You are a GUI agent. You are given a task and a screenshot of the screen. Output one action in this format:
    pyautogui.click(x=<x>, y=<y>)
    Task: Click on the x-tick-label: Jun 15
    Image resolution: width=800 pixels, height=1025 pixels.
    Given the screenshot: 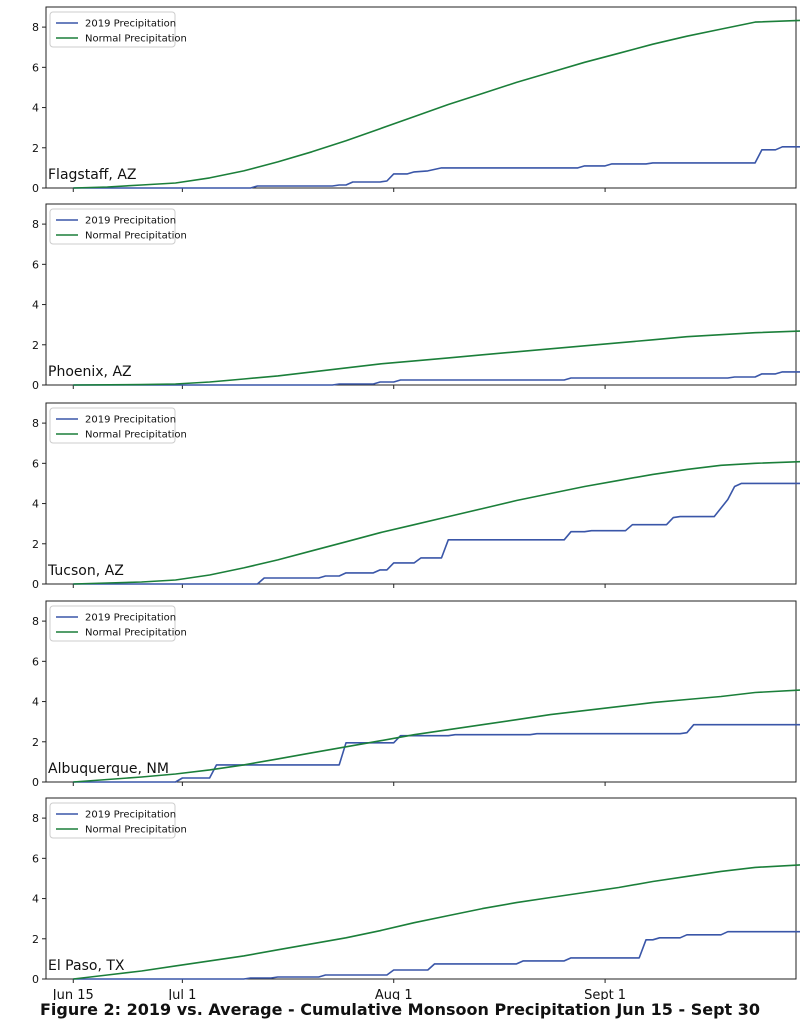 What is the action you would take?
    pyautogui.click(x=73, y=994)
    